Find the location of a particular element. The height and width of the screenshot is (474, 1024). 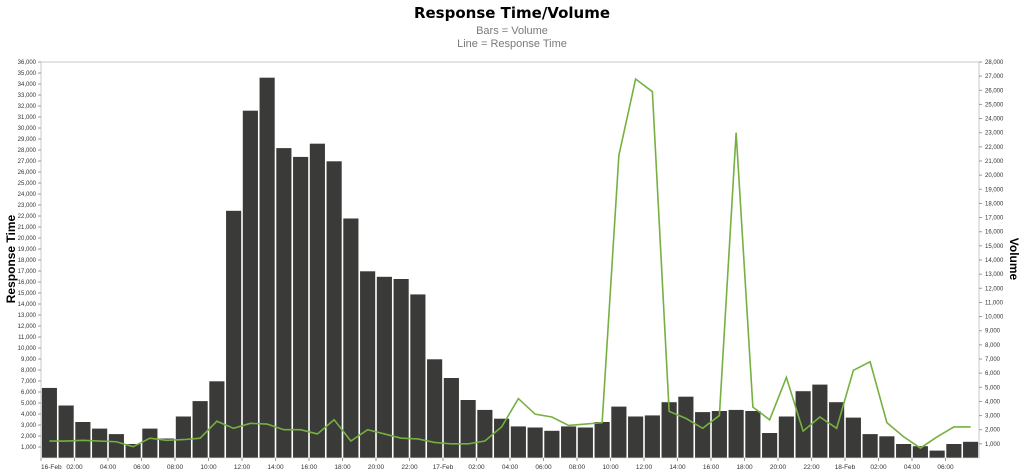

left-axis-tick-label: 5,000 is located at coordinates (29, 404).